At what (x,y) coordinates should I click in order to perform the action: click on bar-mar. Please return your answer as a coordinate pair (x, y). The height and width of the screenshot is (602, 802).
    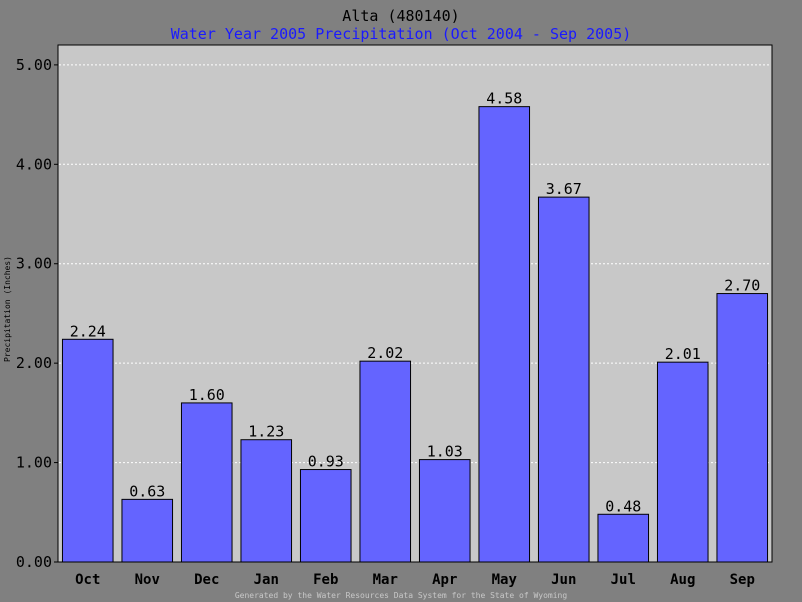
    Looking at the image, I should click on (385, 461).